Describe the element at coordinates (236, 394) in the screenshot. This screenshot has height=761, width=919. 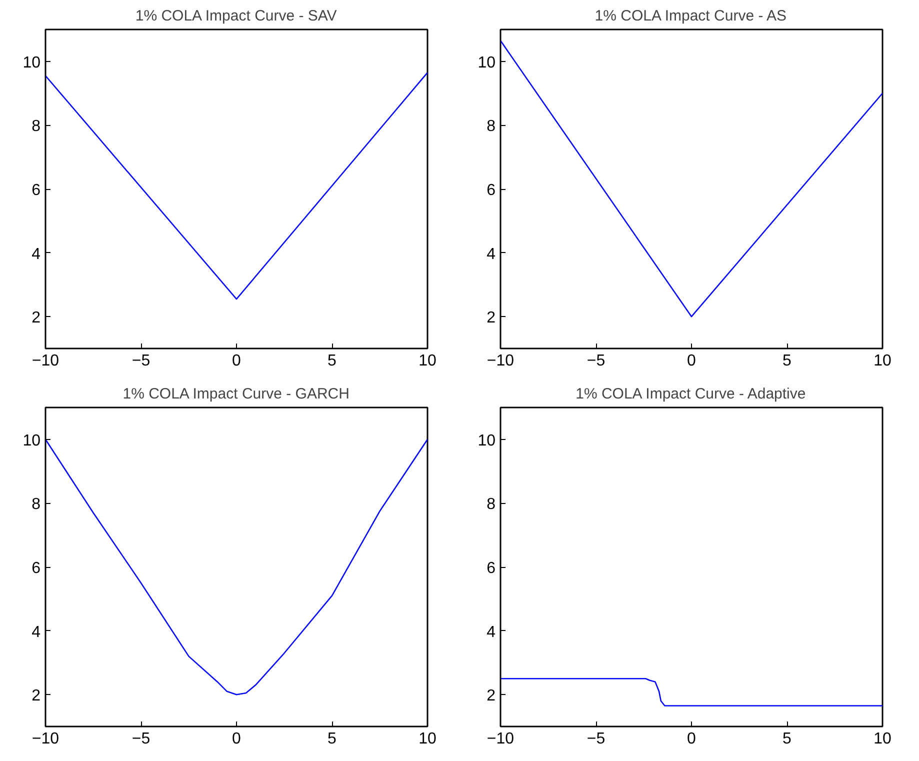
I see `chart-title: 1% COLA Impact Curve - GARCH` at that location.